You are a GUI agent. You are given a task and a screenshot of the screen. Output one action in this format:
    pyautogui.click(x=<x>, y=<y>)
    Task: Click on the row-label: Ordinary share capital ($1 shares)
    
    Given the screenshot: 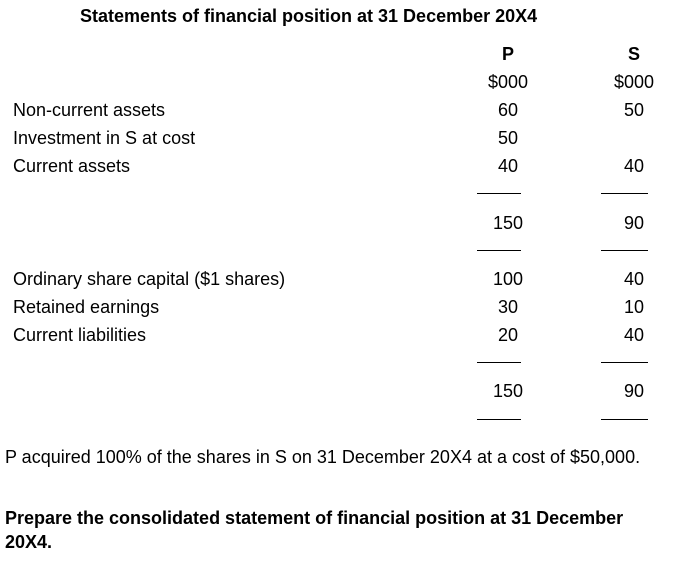 What is the action you would take?
    pyautogui.click(x=149, y=279)
    